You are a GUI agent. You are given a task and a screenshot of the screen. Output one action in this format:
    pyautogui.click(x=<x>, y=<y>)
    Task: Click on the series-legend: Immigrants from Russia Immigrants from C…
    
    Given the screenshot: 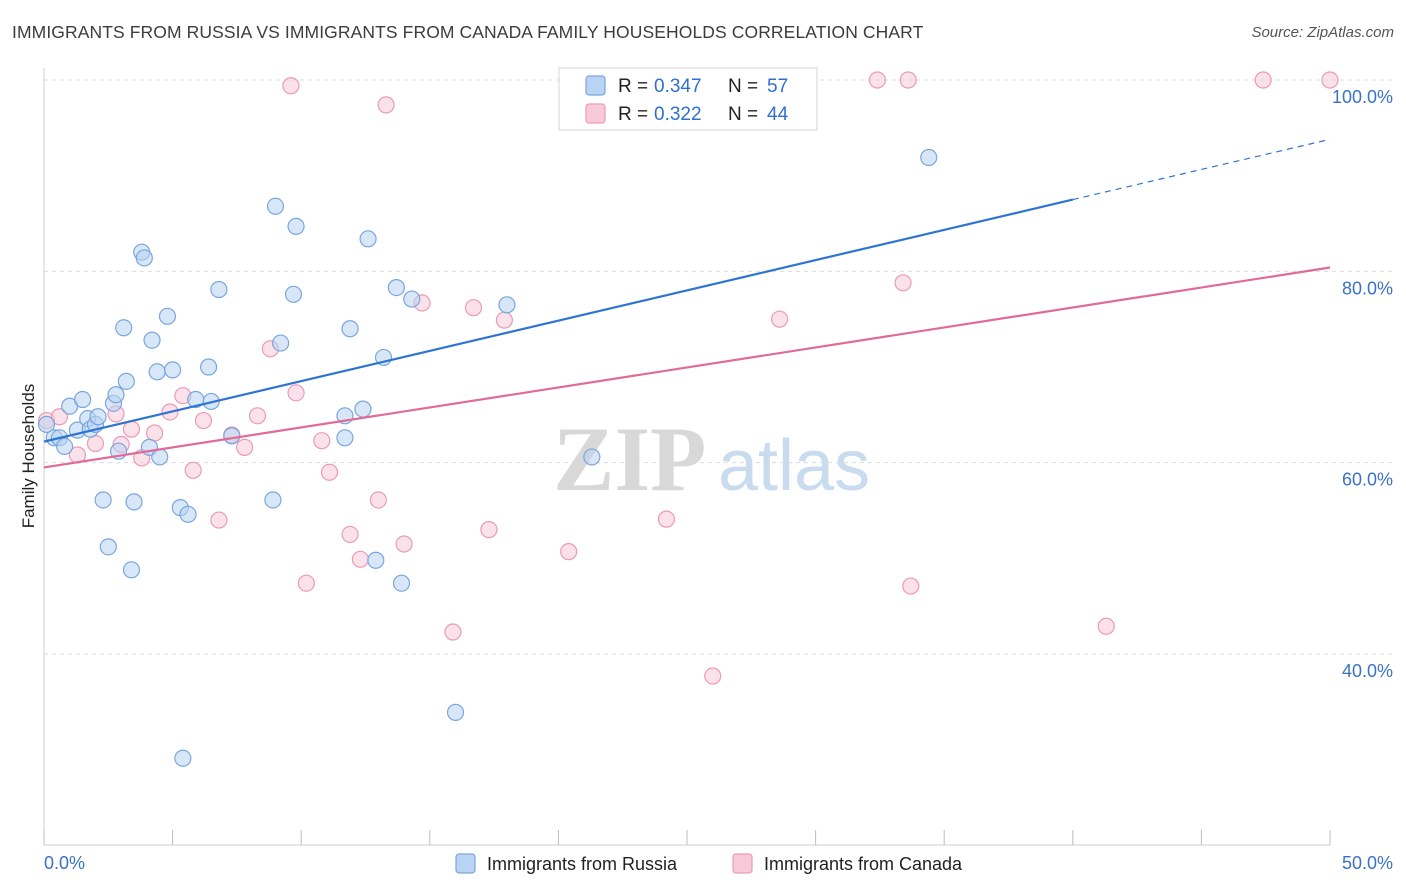 What is the action you would take?
    pyautogui.click(x=709, y=863)
    